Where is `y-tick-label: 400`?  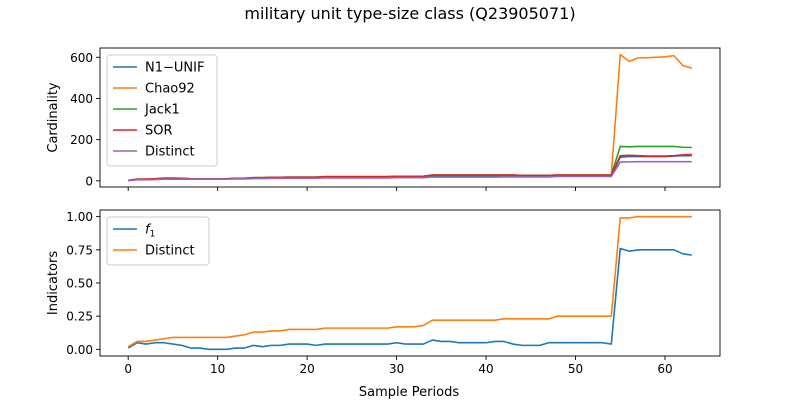
y-tick-label: 400 is located at coordinates (81, 99).